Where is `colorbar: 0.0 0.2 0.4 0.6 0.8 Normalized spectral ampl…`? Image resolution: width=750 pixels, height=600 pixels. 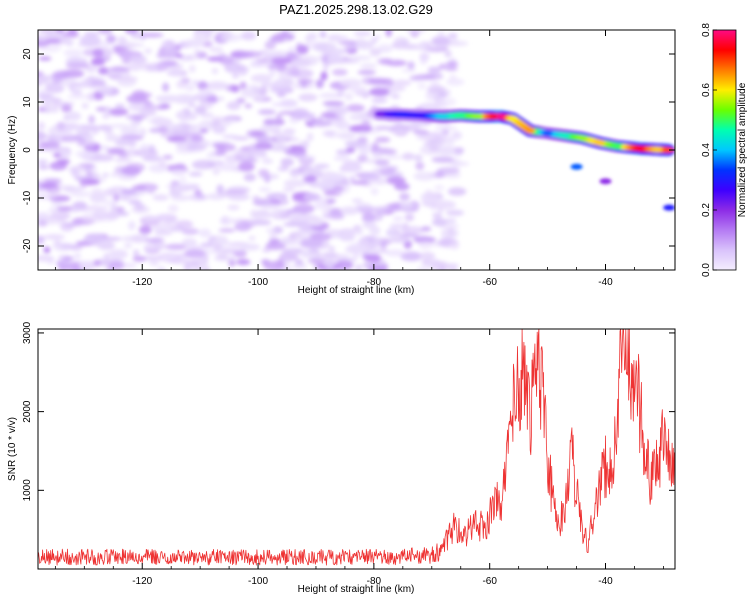
colorbar: 0.0 0.2 0.4 0.6 0.8 Normalized spectral ampl… is located at coordinates (724, 150).